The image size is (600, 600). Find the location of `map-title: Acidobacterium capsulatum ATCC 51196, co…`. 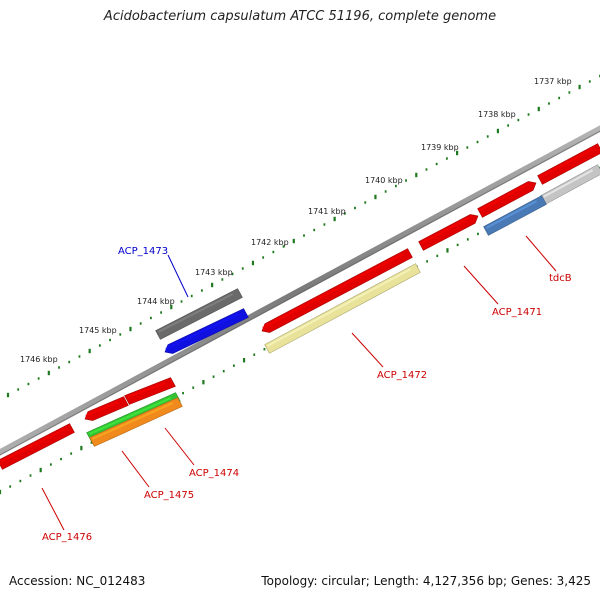

map-title: Acidobacterium capsulatum ATCC 51196, co… is located at coordinates (300, 16).